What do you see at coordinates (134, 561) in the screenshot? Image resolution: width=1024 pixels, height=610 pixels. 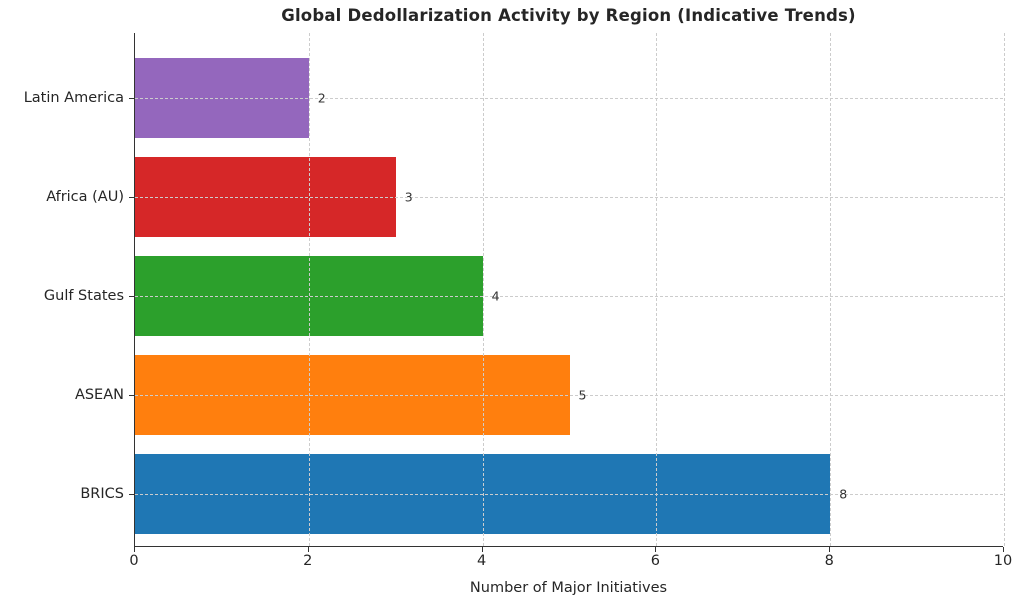 I see `xtick-label-0: 0` at bounding box center [134, 561].